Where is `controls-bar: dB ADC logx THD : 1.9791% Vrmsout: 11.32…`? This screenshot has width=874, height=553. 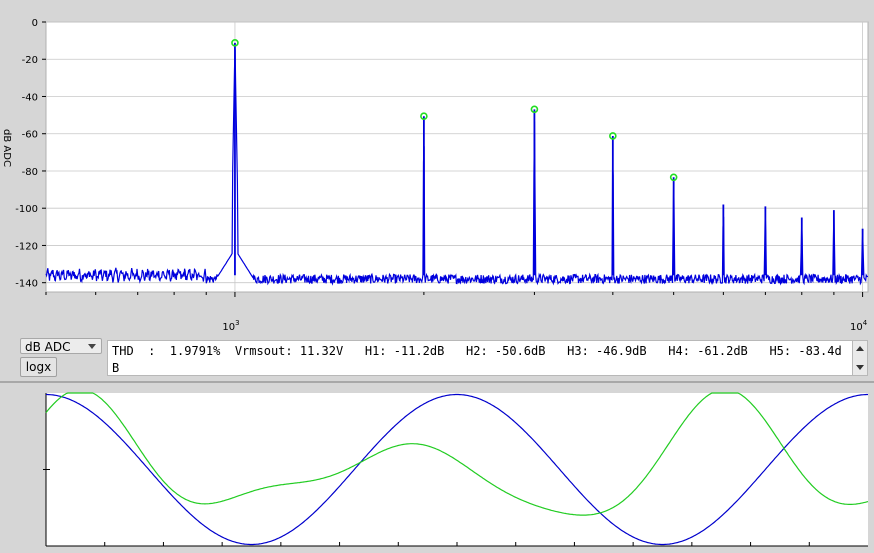
controls-bar: dB ADC logx THD : 1.9791% Vrmsout: 11.32… is located at coordinates (437, 358).